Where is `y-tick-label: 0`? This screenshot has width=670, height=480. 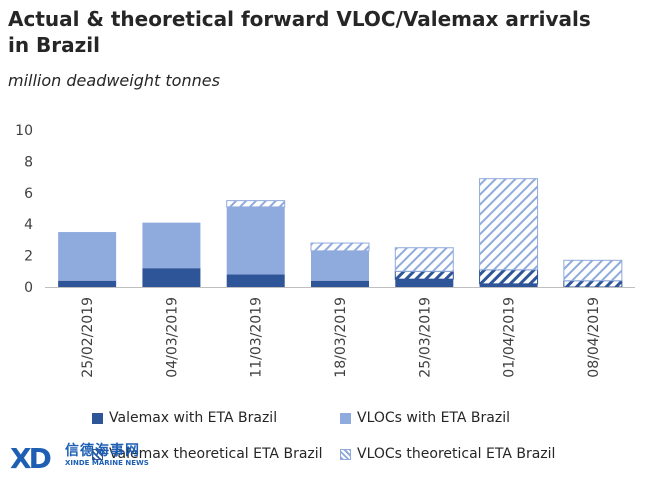
y-tick-label: 0 is located at coordinates (28, 288).